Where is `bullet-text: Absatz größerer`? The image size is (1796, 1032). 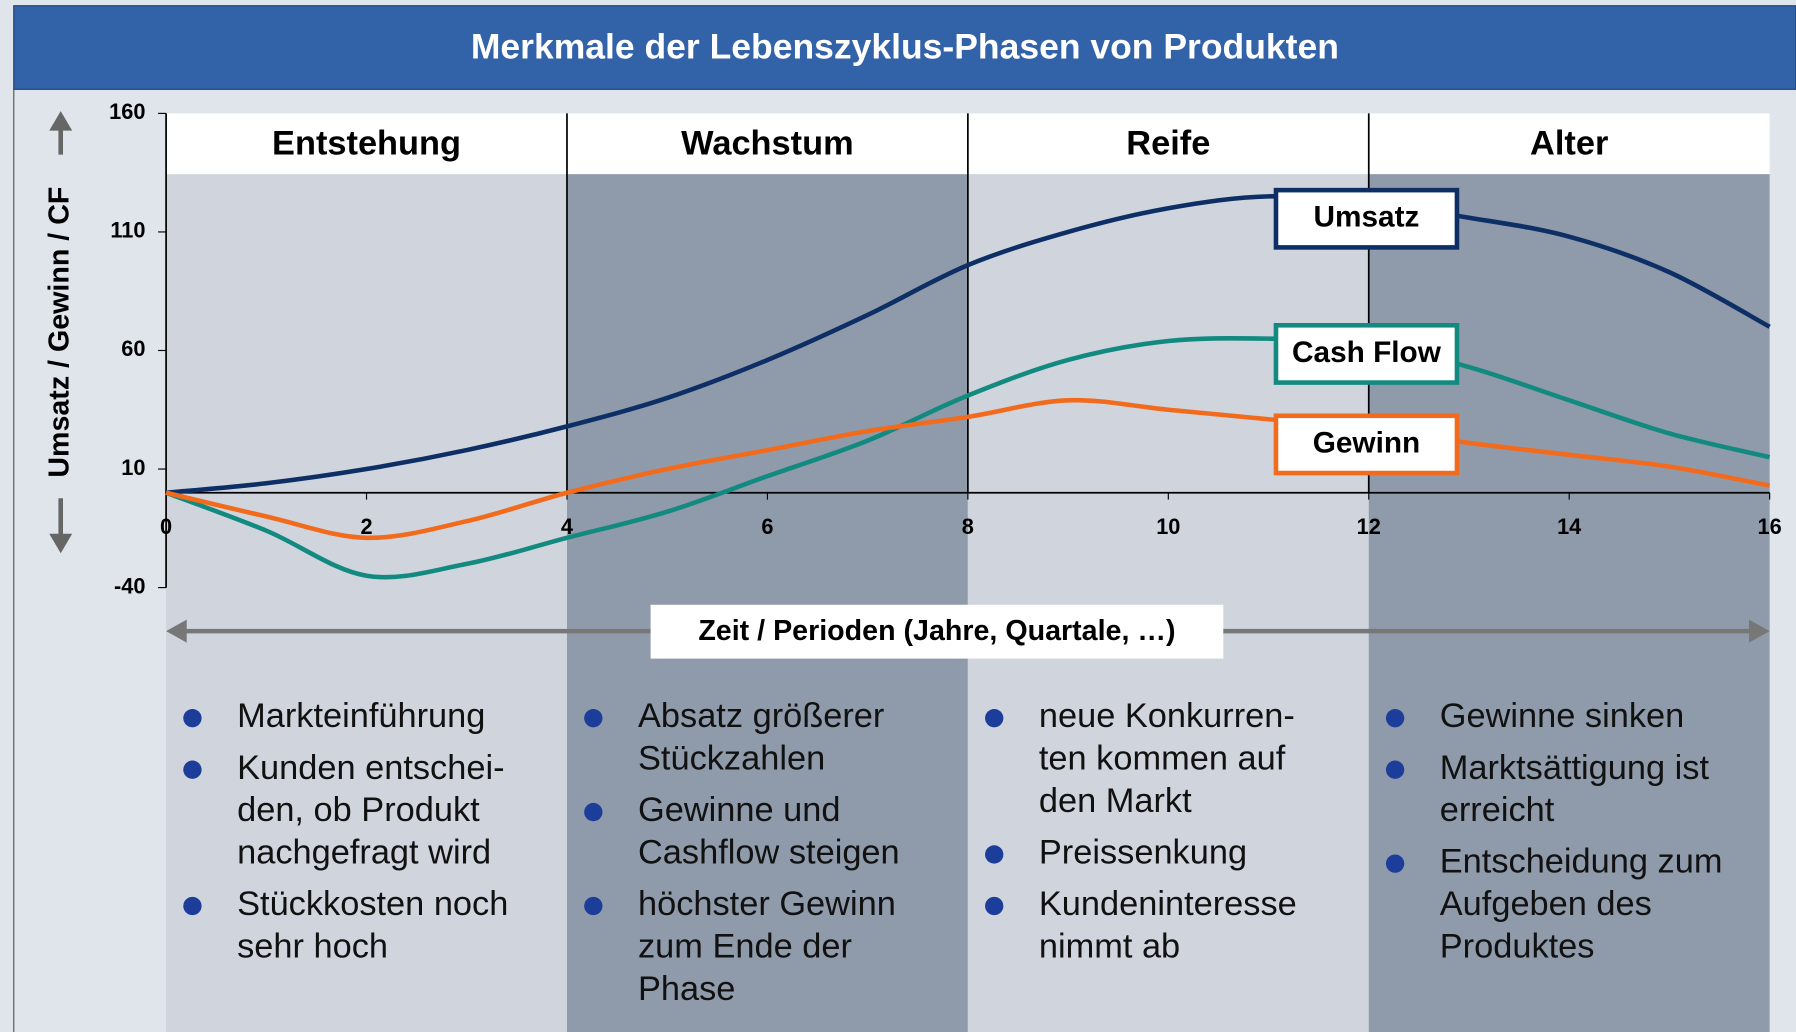
bullet-text: Absatz größerer is located at coordinates (761, 716).